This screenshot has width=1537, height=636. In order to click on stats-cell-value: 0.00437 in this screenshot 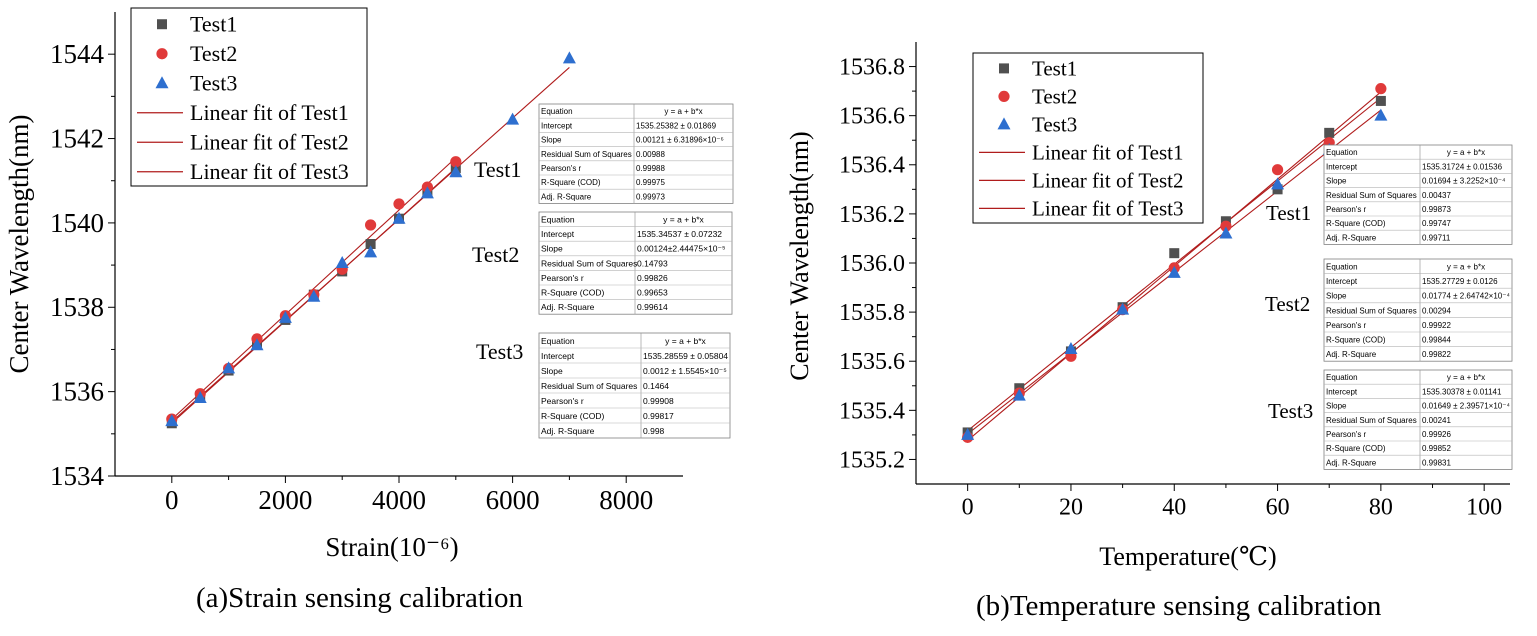, I will do `click(1436, 195)`.